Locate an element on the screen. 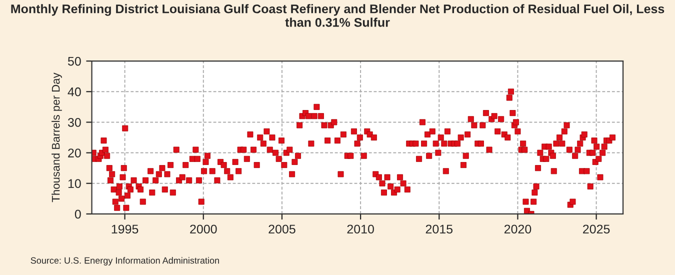 This screenshot has height=275, width=675. y-tick-label: 40 is located at coordinates (74, 91).